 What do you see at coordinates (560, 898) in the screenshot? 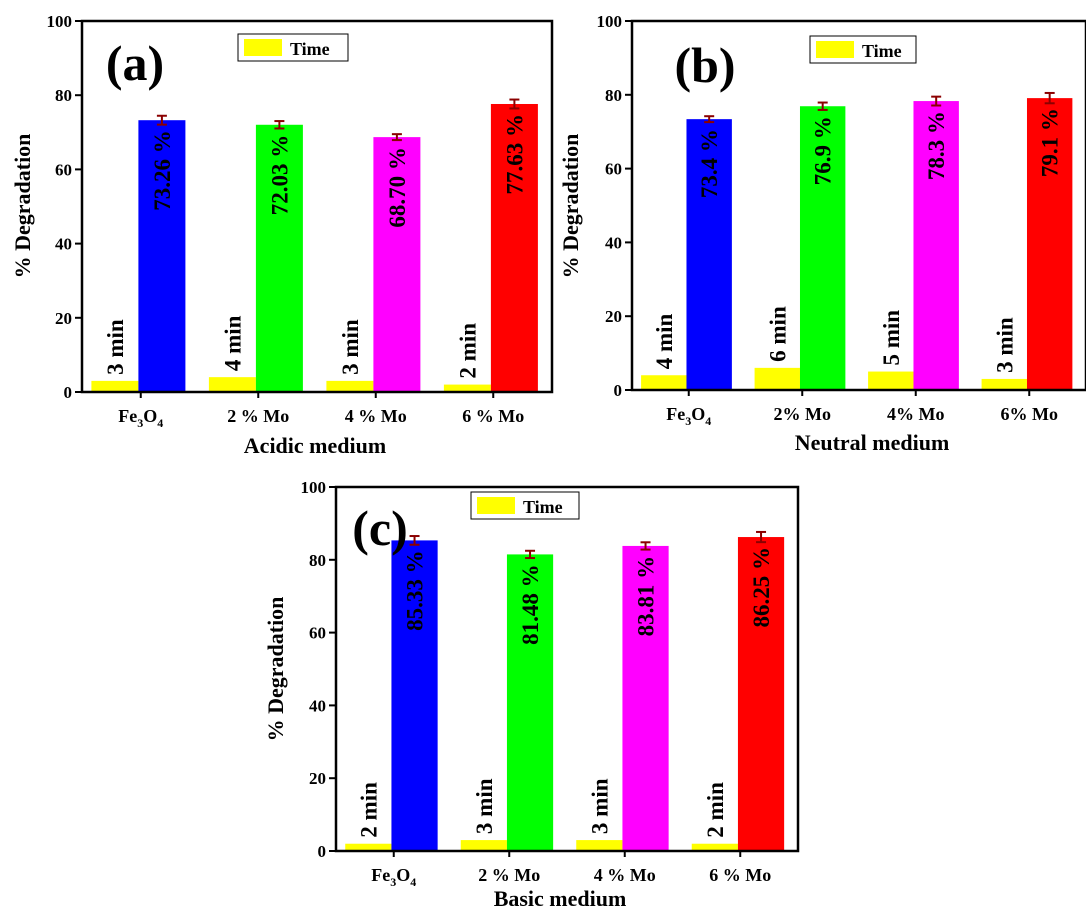
I see `x-axis-title: Basic medium` at bounding box center [560, 898].